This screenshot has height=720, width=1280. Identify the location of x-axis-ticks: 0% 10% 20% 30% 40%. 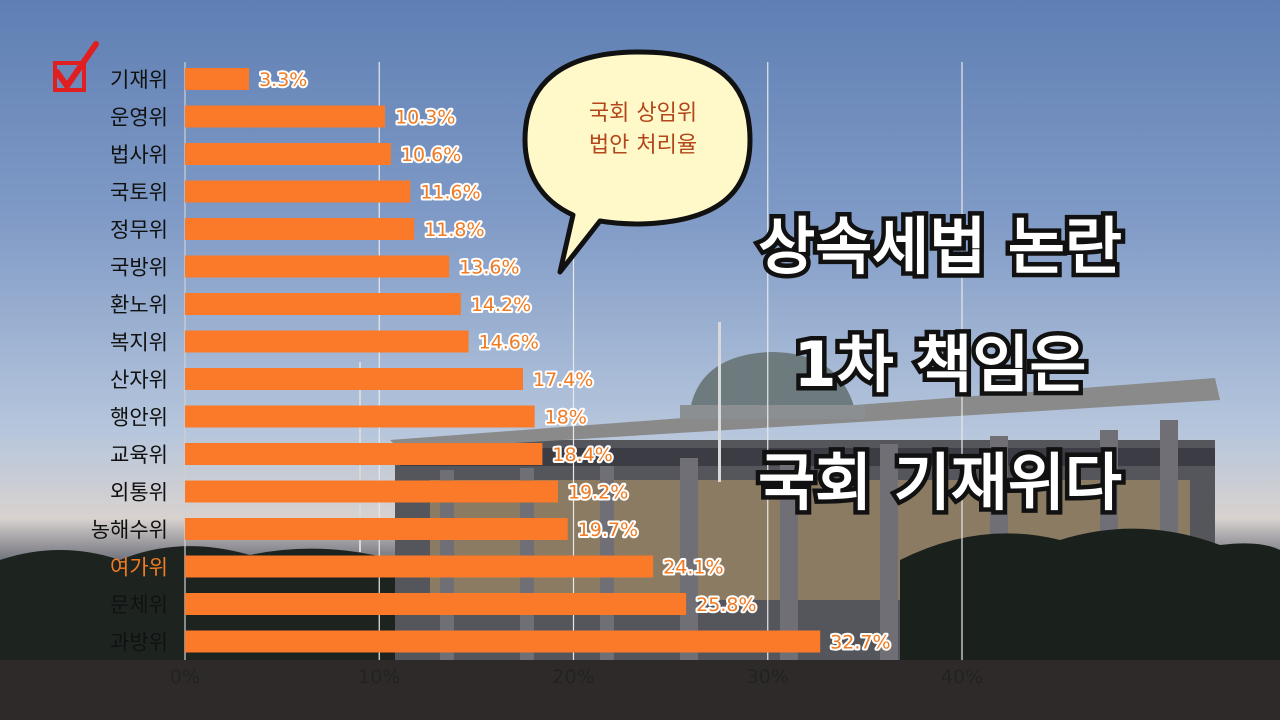
(576, 677).